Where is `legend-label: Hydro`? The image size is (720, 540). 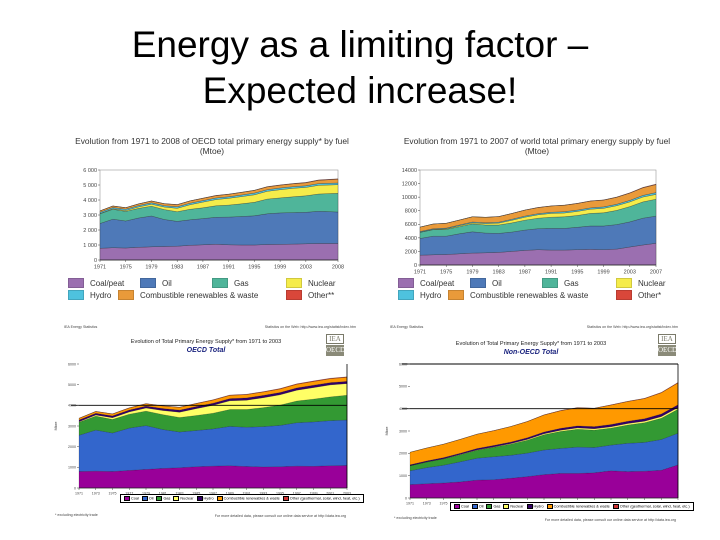
legend-label: Hydro is located at coordinates (101, 295).